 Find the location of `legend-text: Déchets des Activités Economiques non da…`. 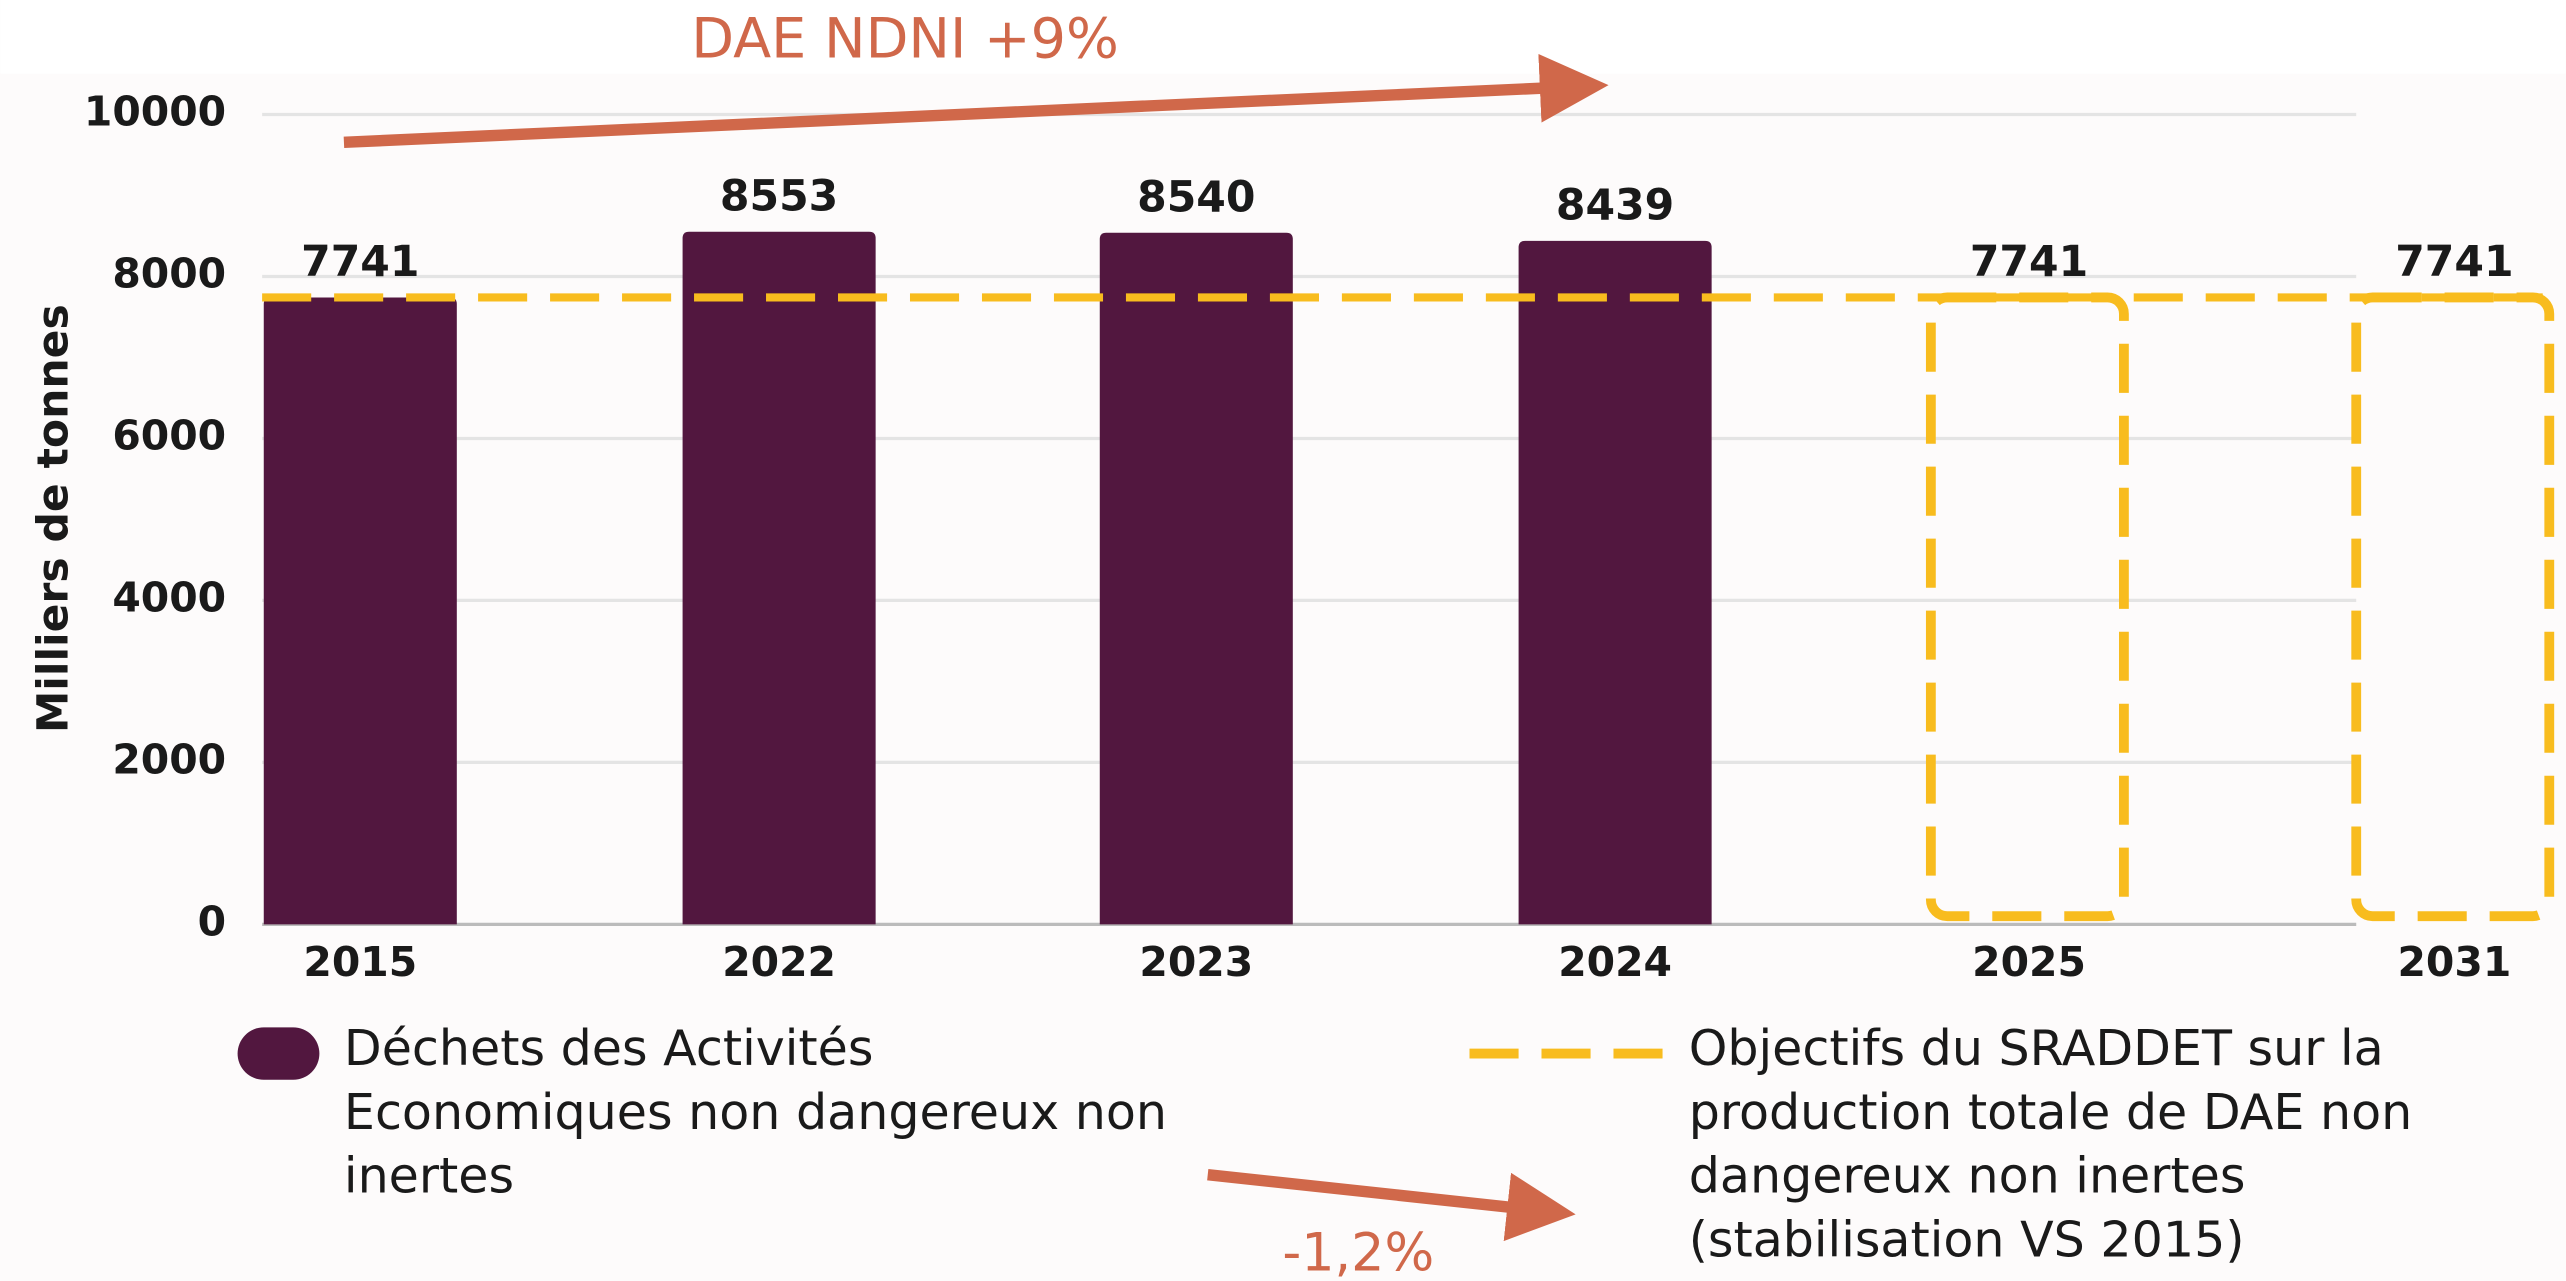

legend-text: Déchets des Activités Economiques non da… is located at coordinates (755, 1113).